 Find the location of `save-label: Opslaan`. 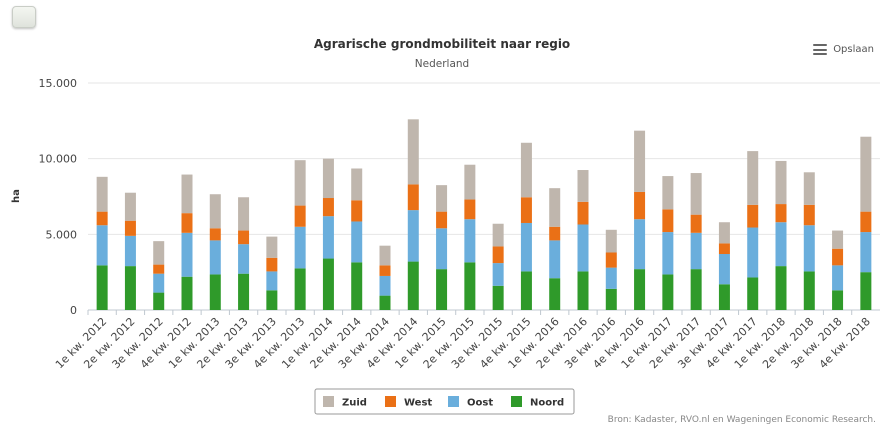

save-label: Opslaan is located at coordinates (853, 49).